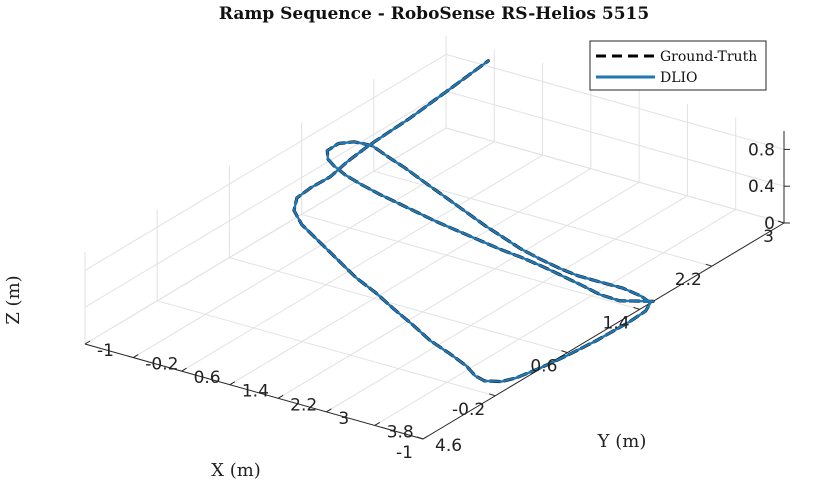 The width and height of the screenshot is (825, 487). What do you see at coordinates (161, 365) in the screenshot?
I see `y-tick-label: -0.2` at bounding box center [161, 365].